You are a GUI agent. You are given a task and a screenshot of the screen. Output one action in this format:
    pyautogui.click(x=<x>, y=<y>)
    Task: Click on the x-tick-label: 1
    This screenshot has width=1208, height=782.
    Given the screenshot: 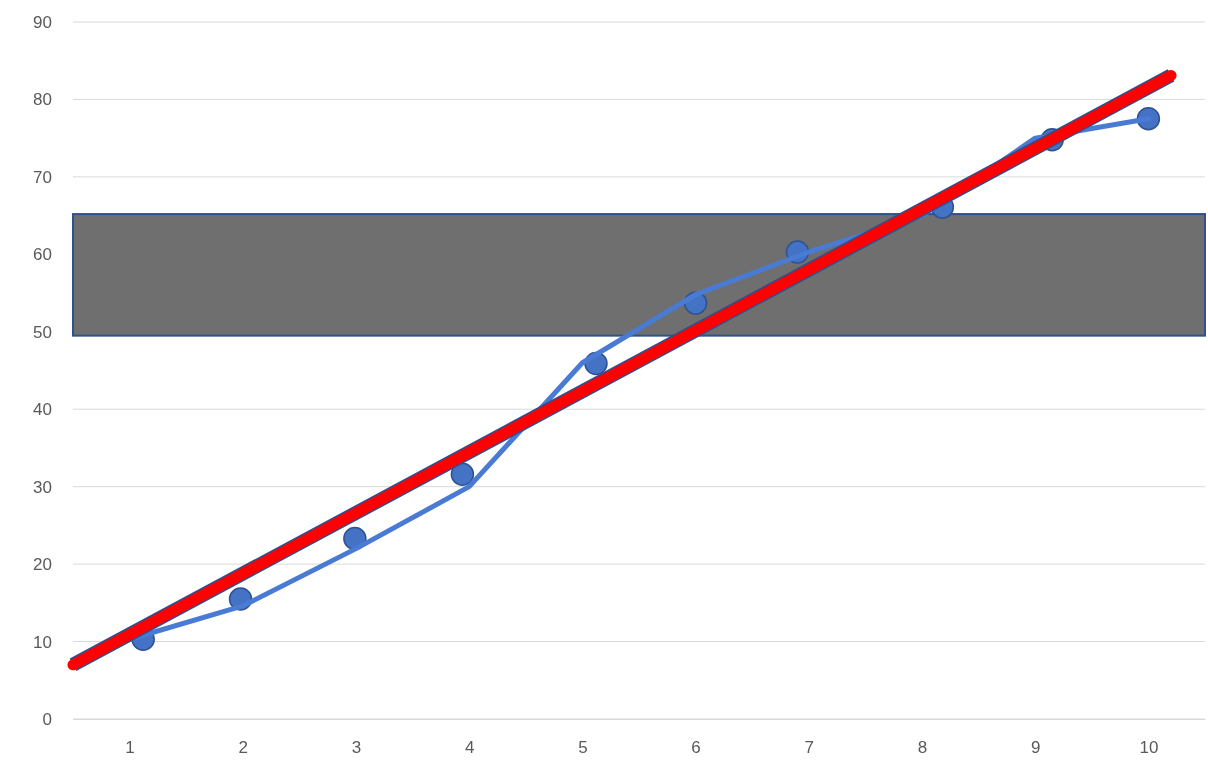 What is the action you would take?
    pyautogui.click(x=130, y=748)
    